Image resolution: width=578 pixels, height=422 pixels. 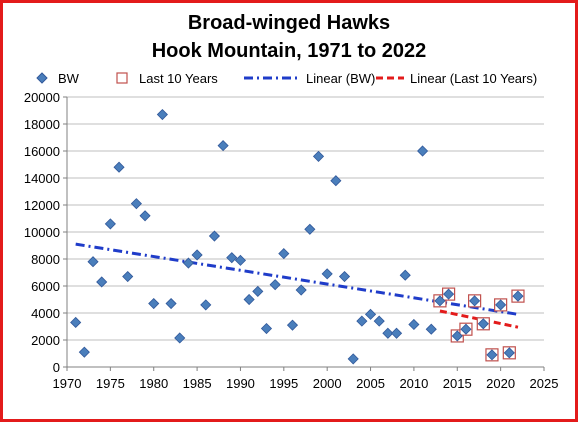 What do you see at coordinates (56, 367) in the screenshot?
I see `y-tick-label: 0` at bounding box center [56, 367].